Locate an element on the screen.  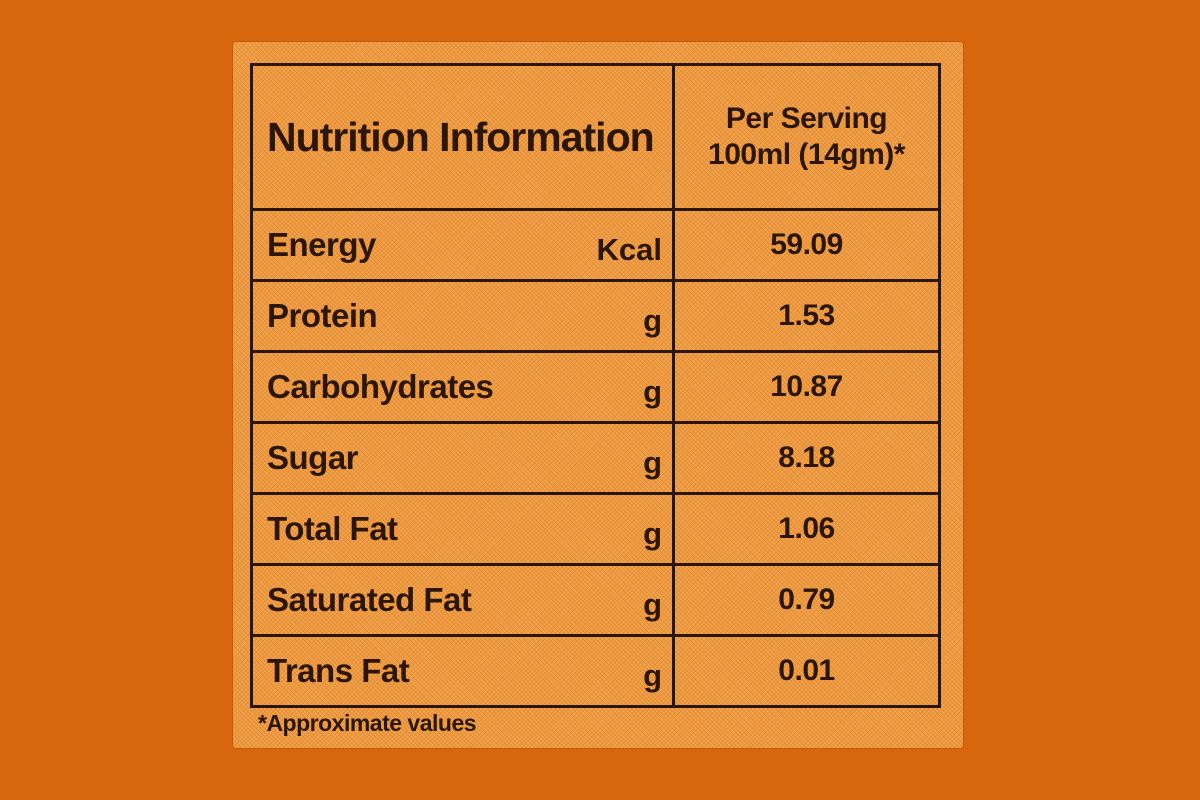
nutrient-name: Protein is located at coordinates (322, 315).